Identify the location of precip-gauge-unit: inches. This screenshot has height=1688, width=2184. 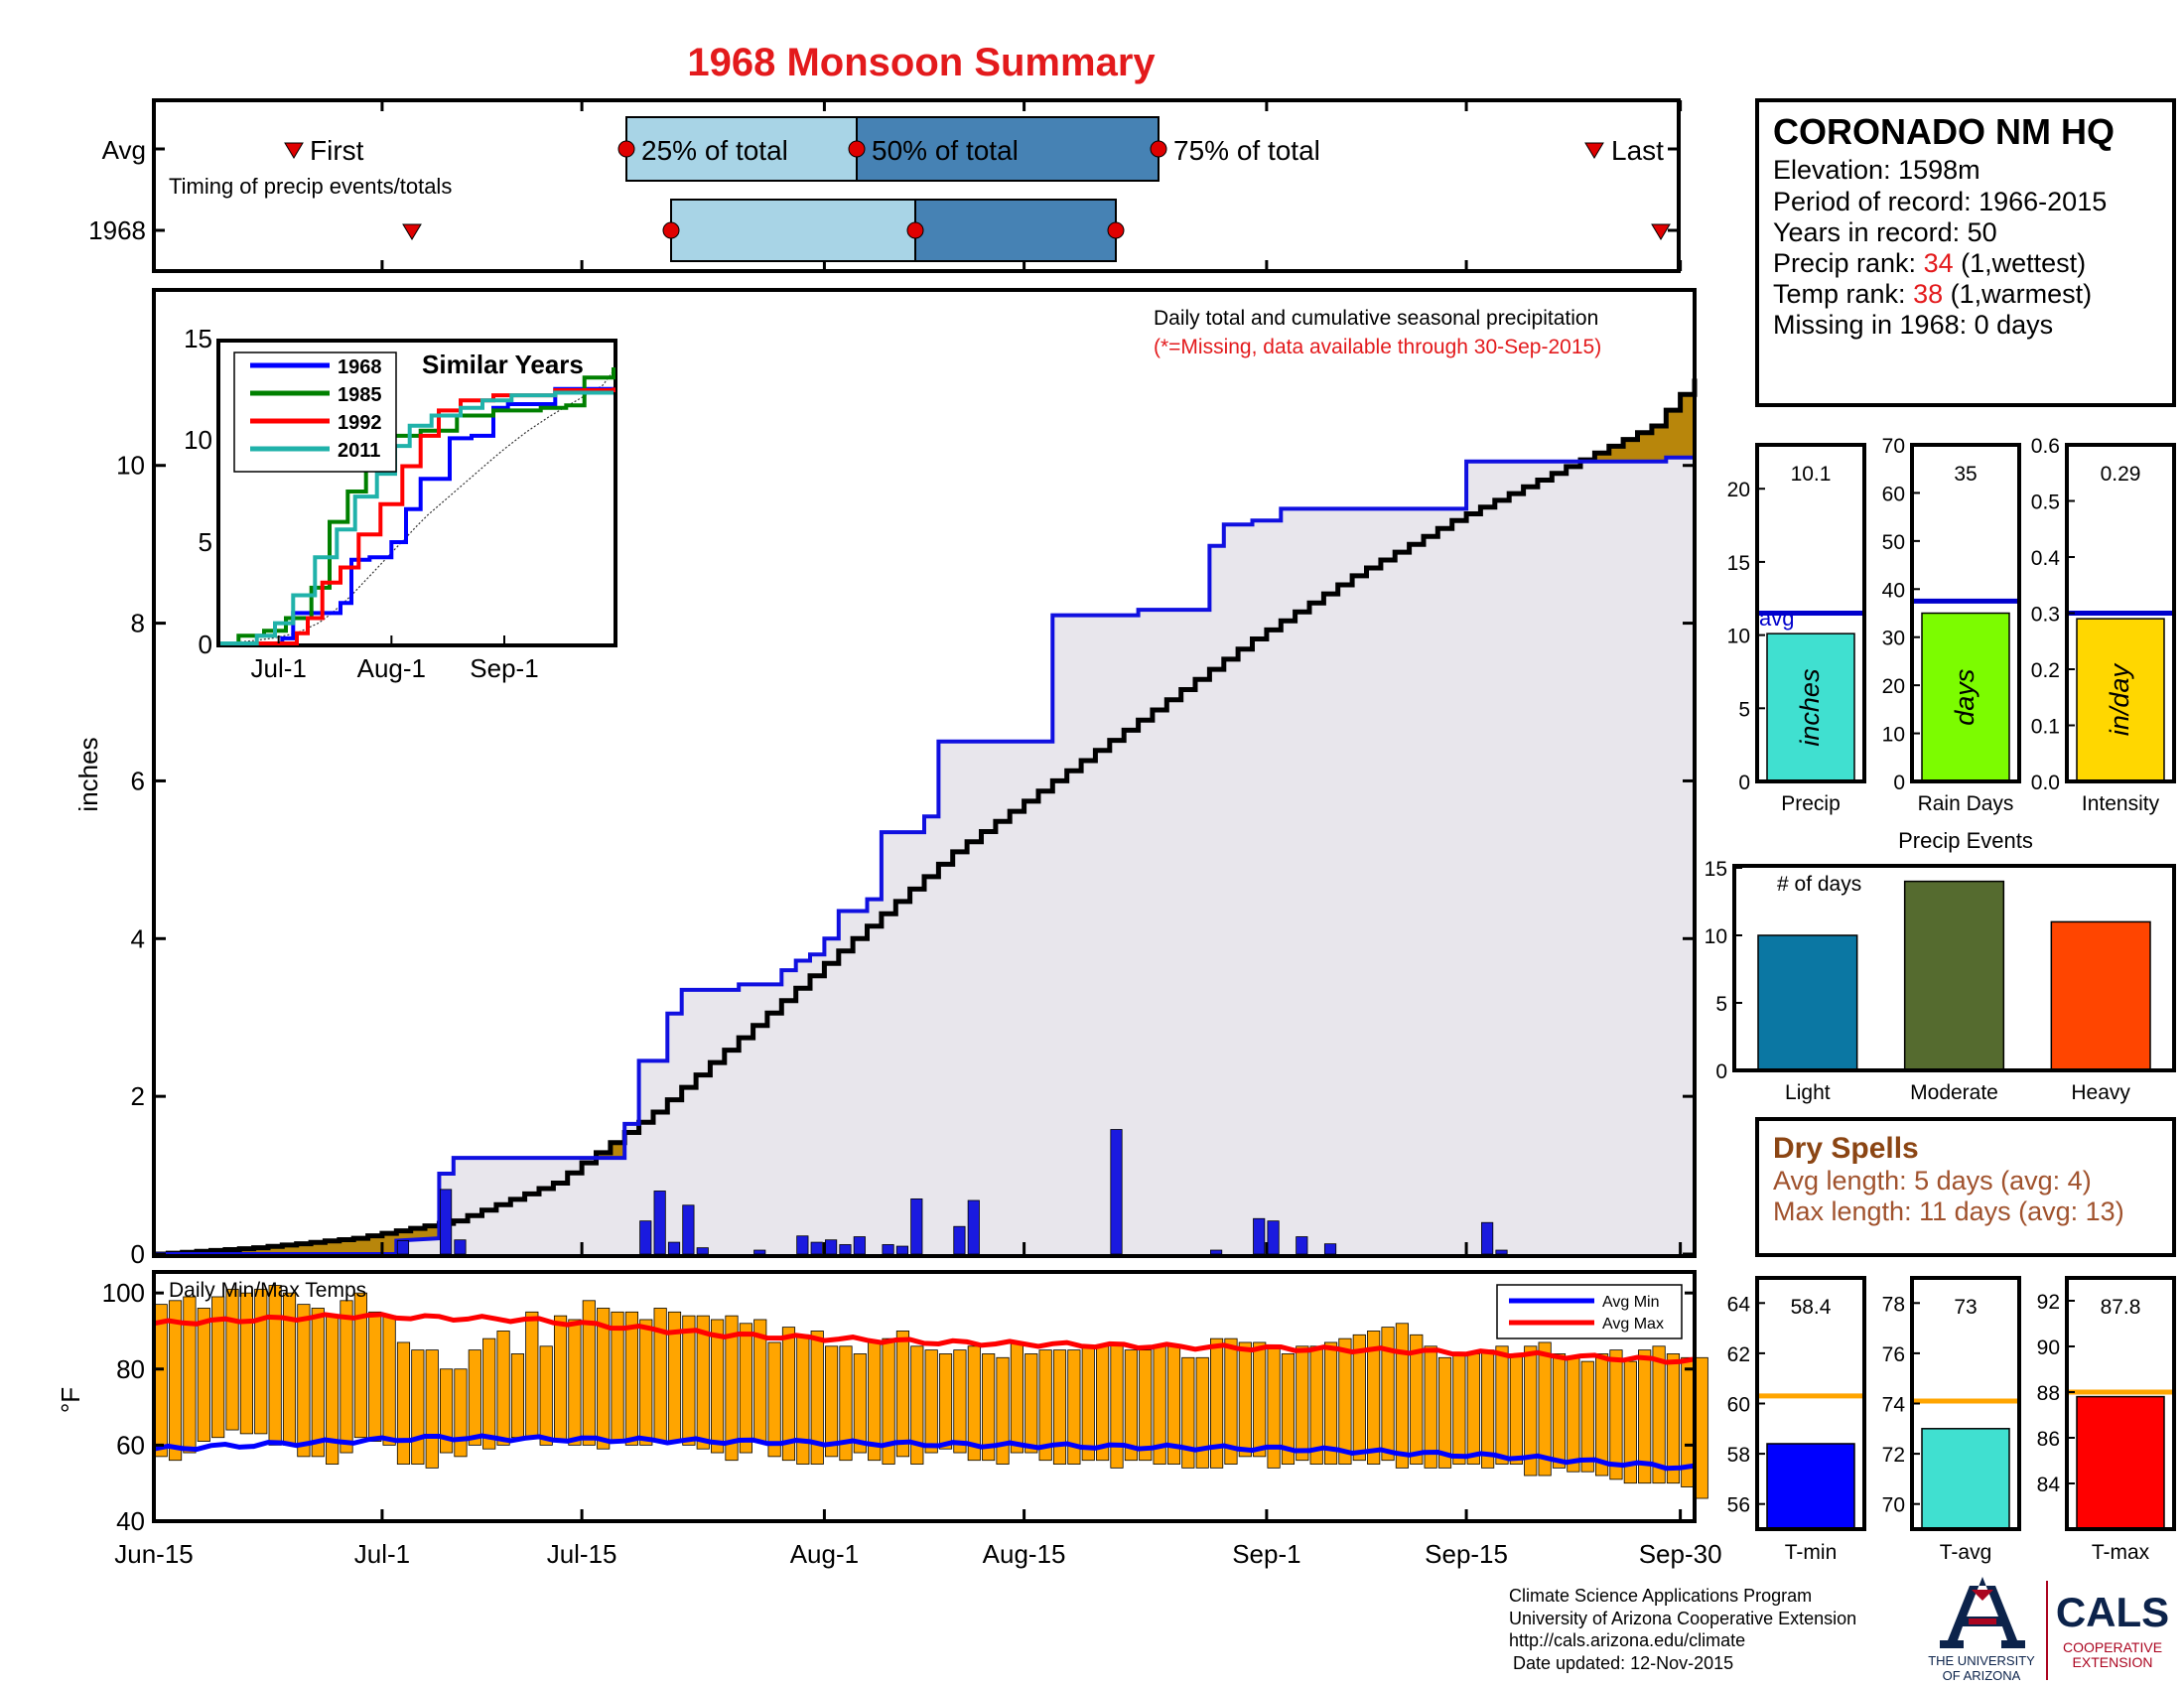
(1810, 708).